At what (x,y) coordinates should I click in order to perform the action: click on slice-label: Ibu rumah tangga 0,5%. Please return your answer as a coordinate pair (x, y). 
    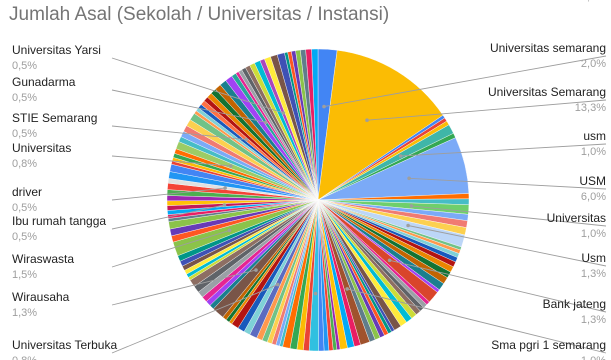
    Looking at the image, I should click on (59, 228).